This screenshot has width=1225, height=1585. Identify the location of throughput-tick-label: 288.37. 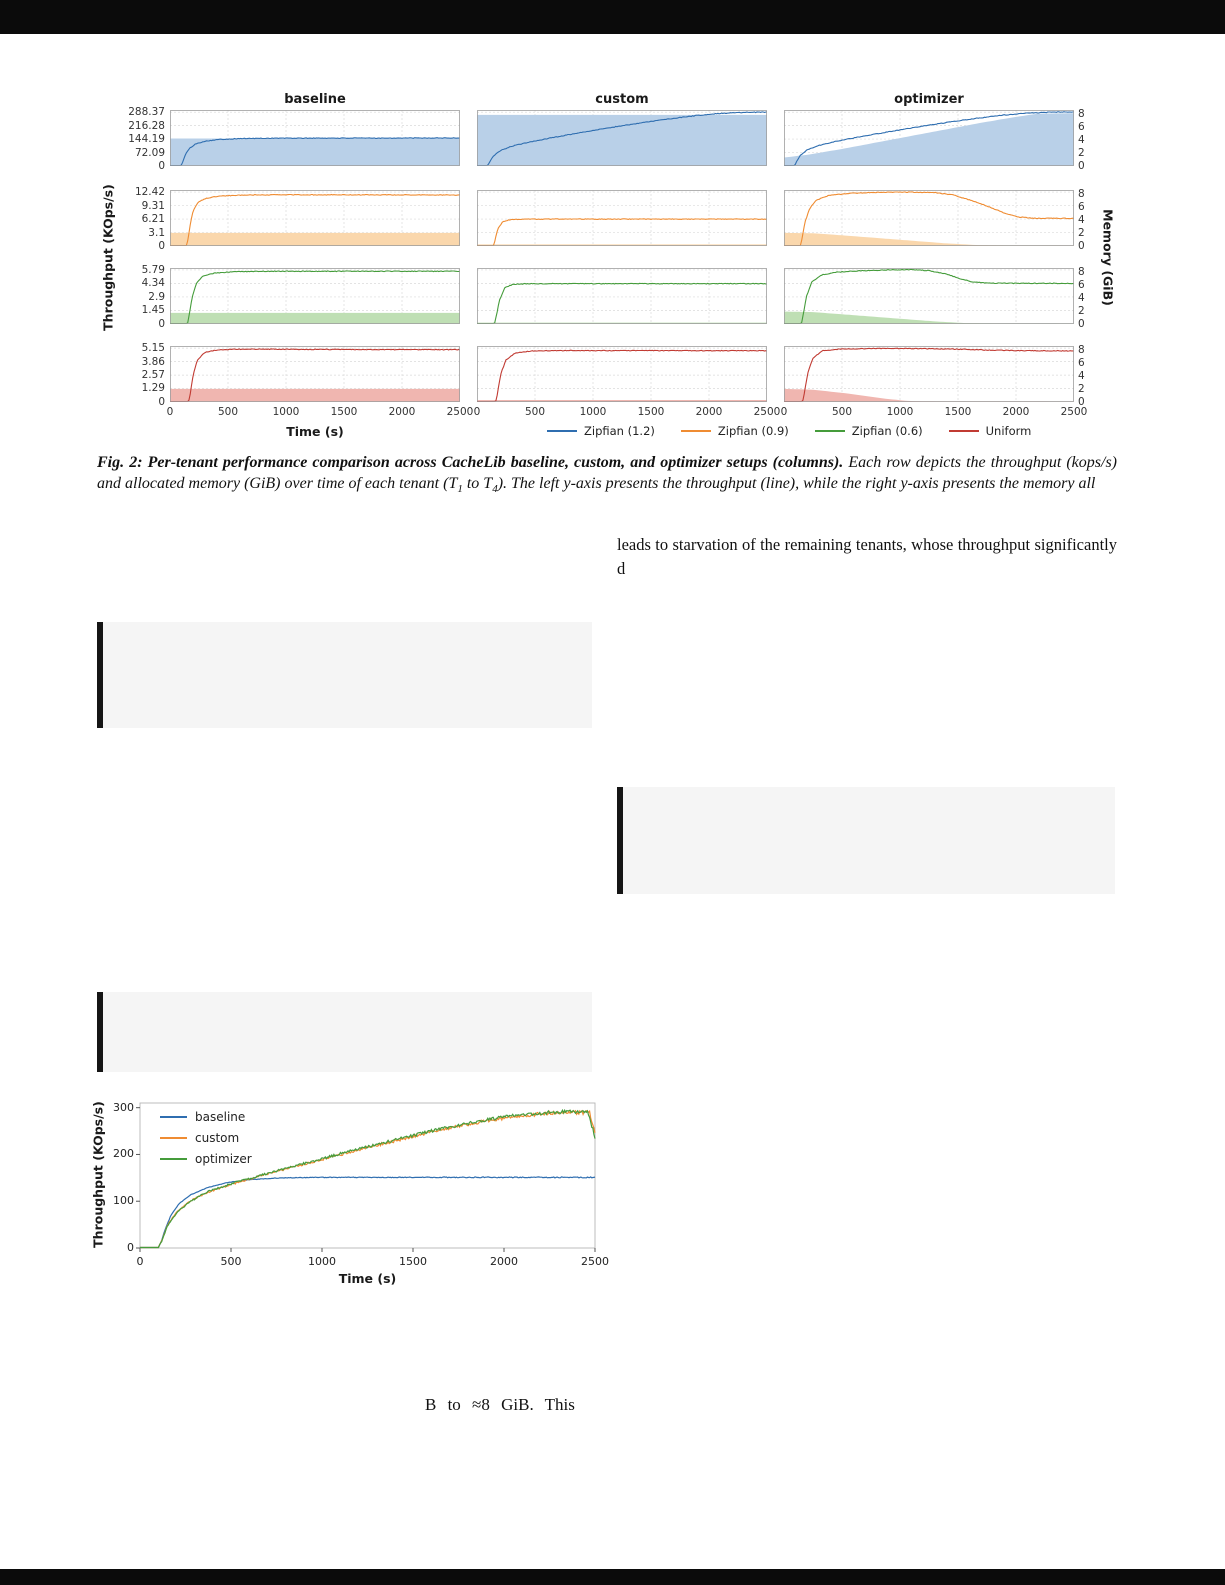
(146, 112).